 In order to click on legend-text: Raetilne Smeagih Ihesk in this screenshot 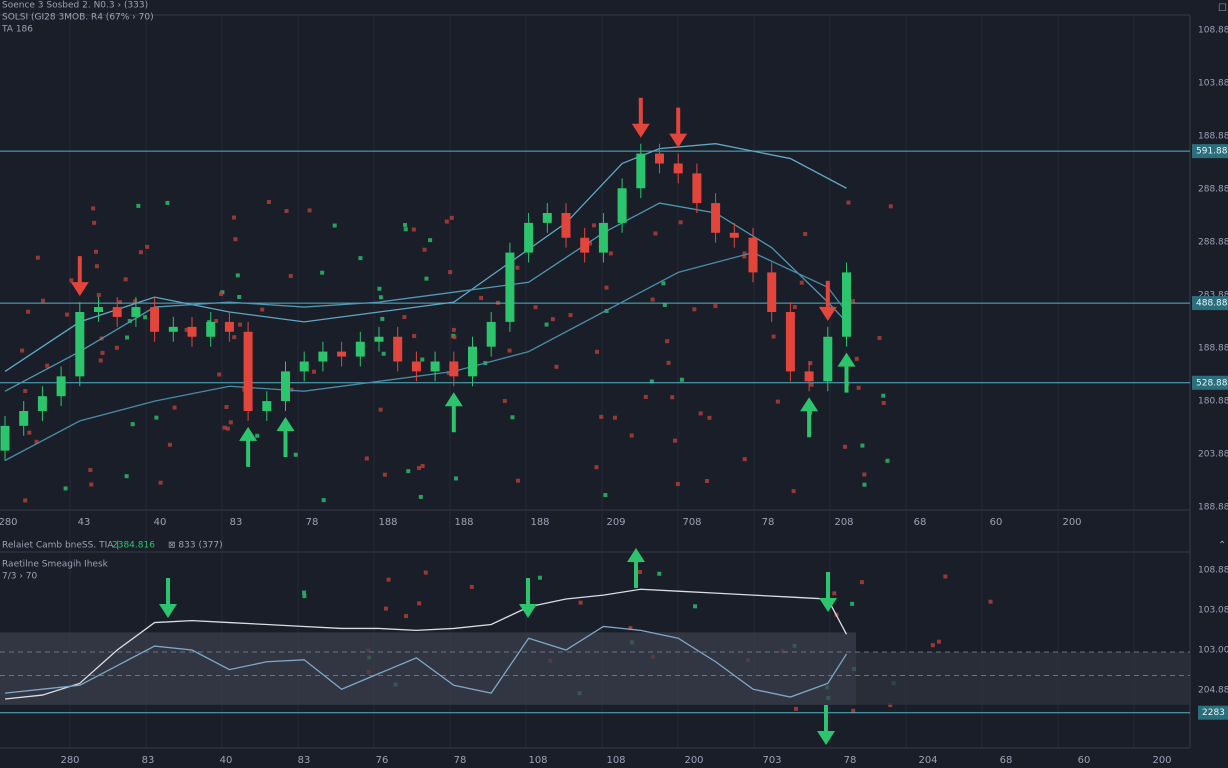, I will do `click(55, 565)`.